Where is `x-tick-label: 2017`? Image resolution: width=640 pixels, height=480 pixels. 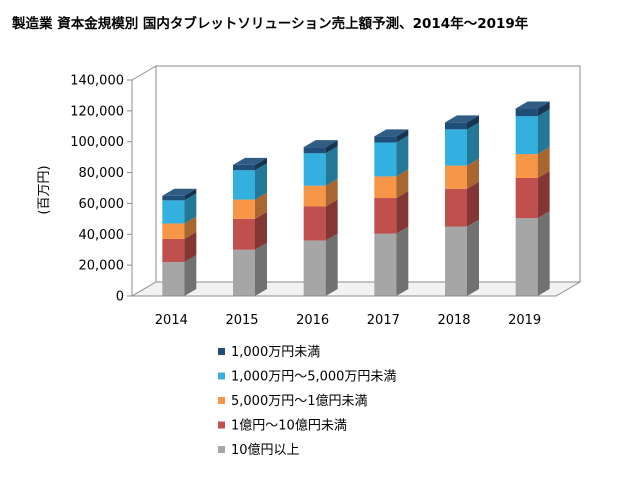 x-tick-label: 2017 is located at coordinates (383, 320).